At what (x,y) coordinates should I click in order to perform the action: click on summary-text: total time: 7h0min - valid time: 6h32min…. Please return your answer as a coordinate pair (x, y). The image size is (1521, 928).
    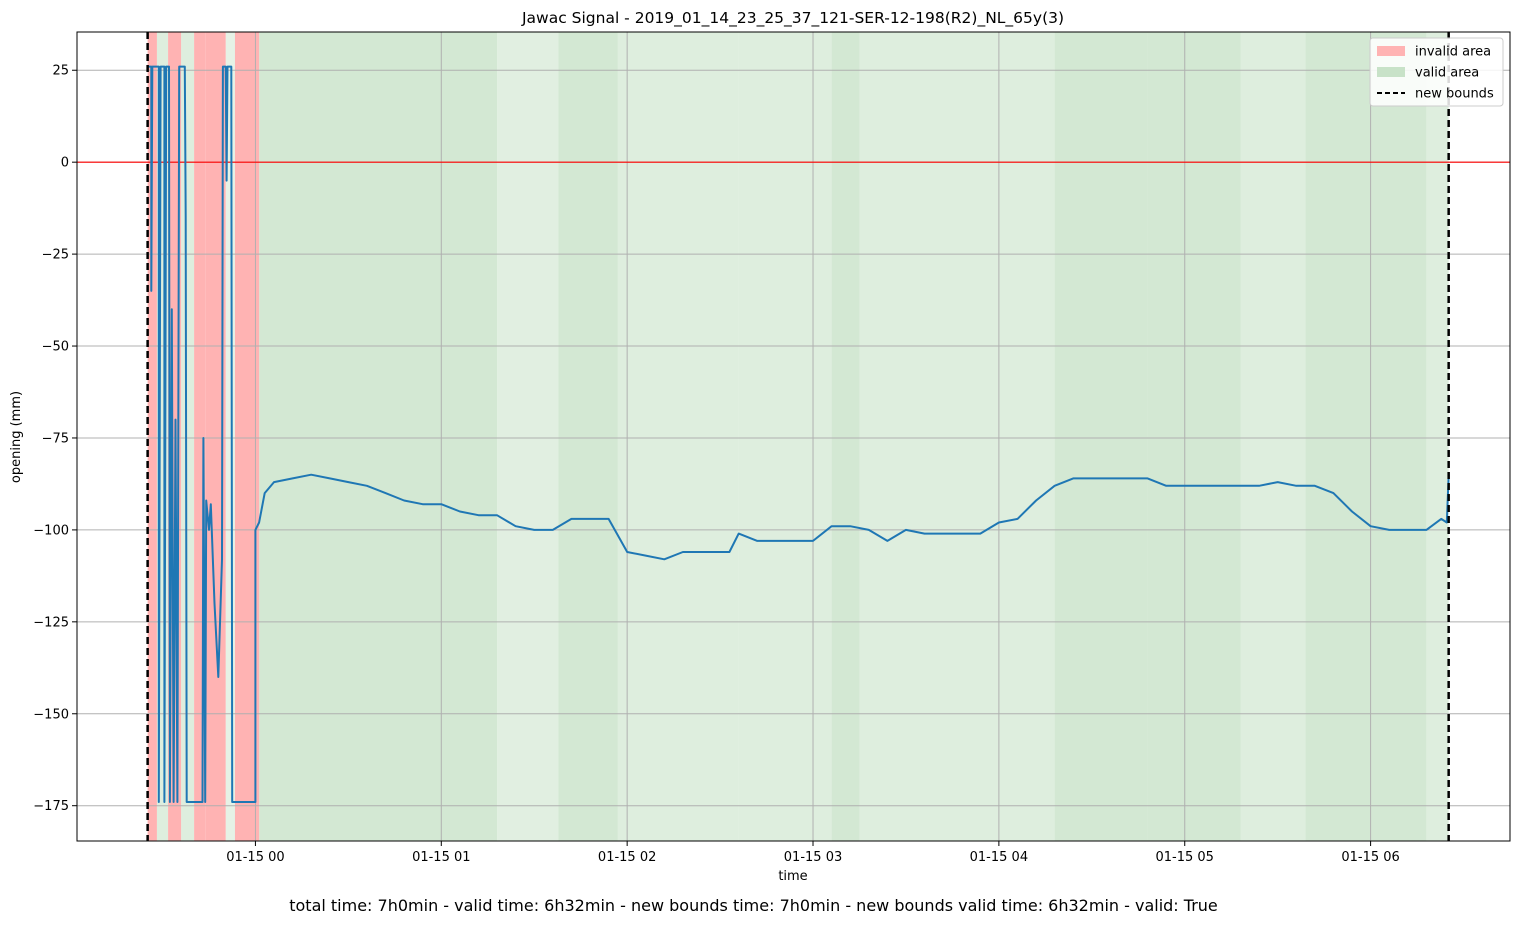
    Looking at the image, I should click on (753, 905).